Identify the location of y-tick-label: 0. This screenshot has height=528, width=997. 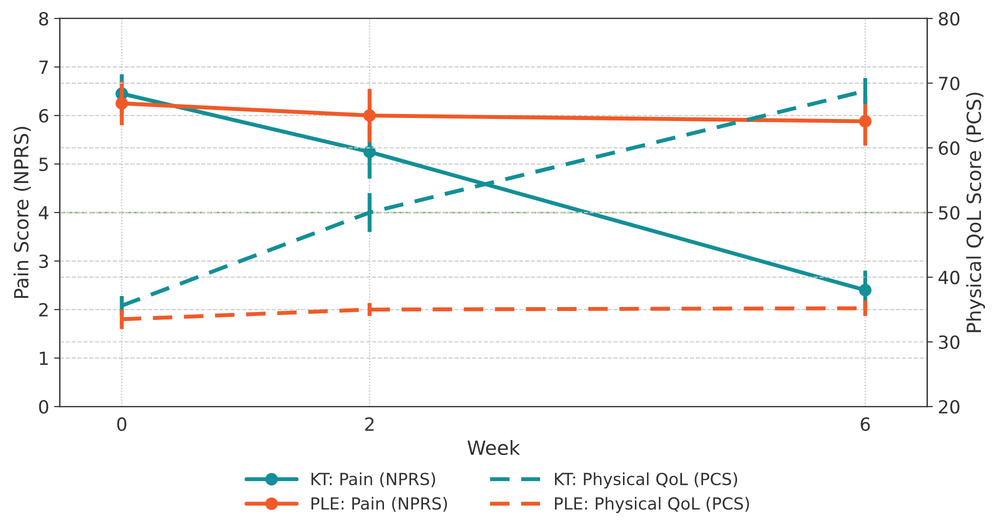
(43, 407).